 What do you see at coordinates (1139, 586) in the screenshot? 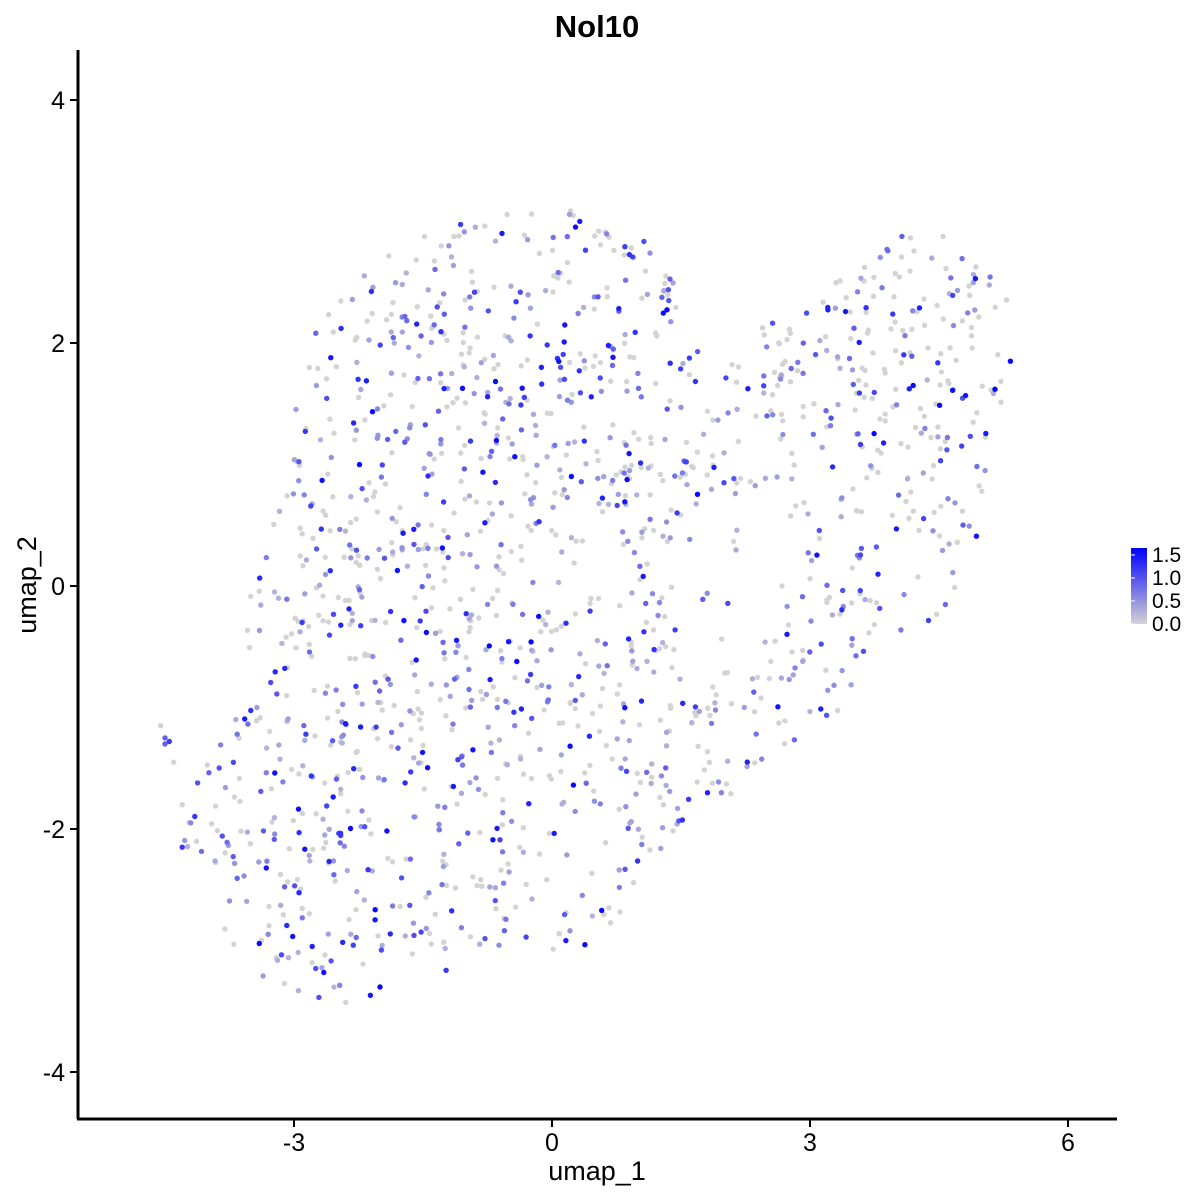
I see `color-legend-bar` at bounding box center [1139, 586].